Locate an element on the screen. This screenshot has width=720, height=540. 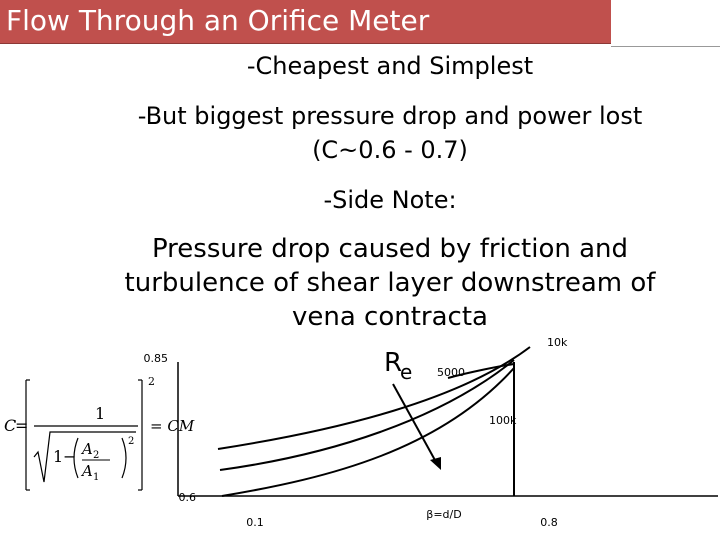
formula-lhs: C is located at coordinates (10, 425).